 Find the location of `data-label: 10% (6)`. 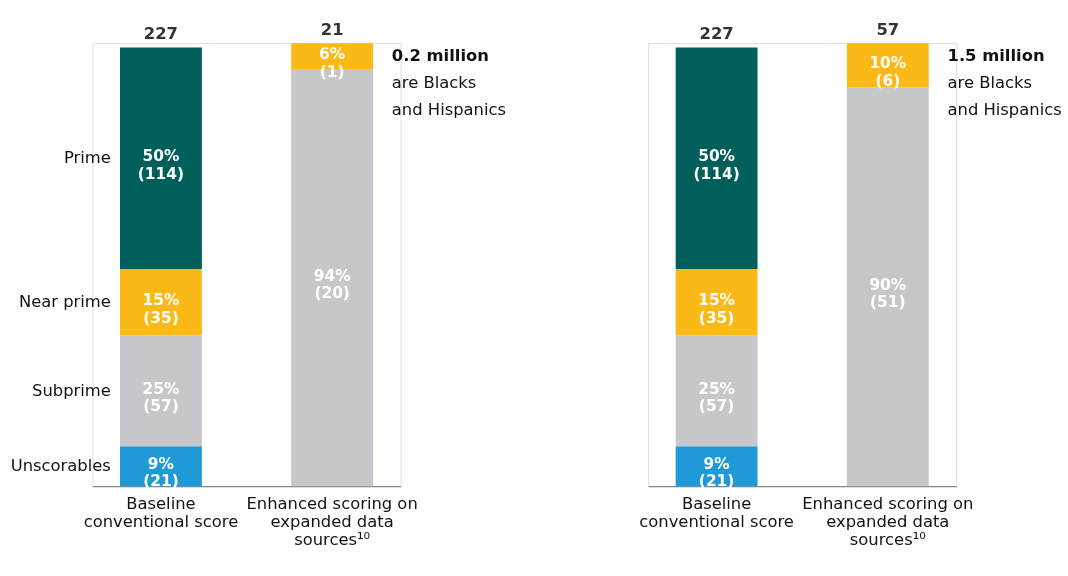

data-label: 10% (6) is located at coordinates (888, 72).